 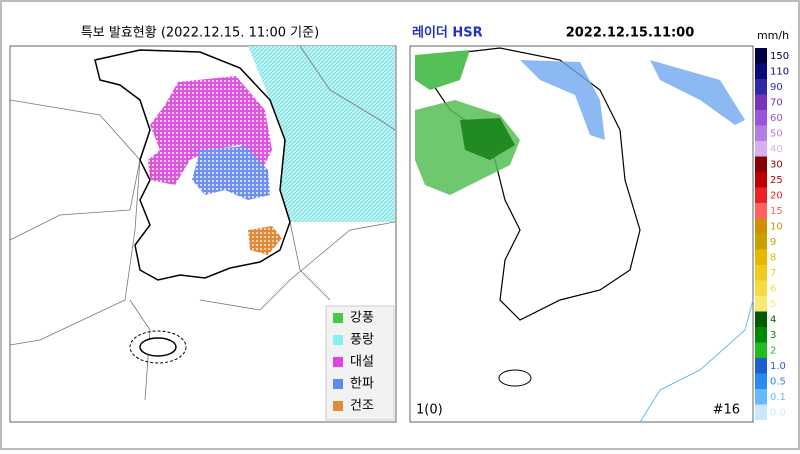 I want to click on scale-label: 70, so click(x=776, y=102).